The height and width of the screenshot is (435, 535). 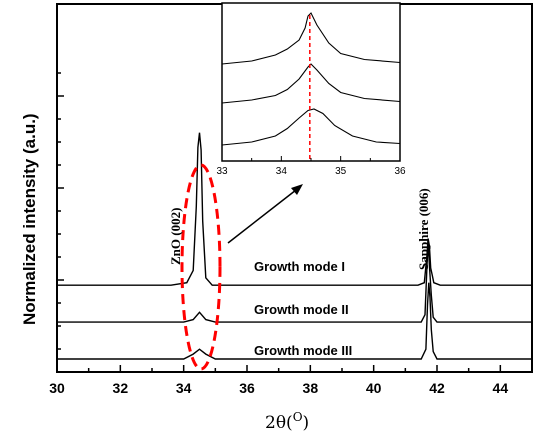 I want to click on inset-panel: 33 34 35 36, so click(x=311, y=89).